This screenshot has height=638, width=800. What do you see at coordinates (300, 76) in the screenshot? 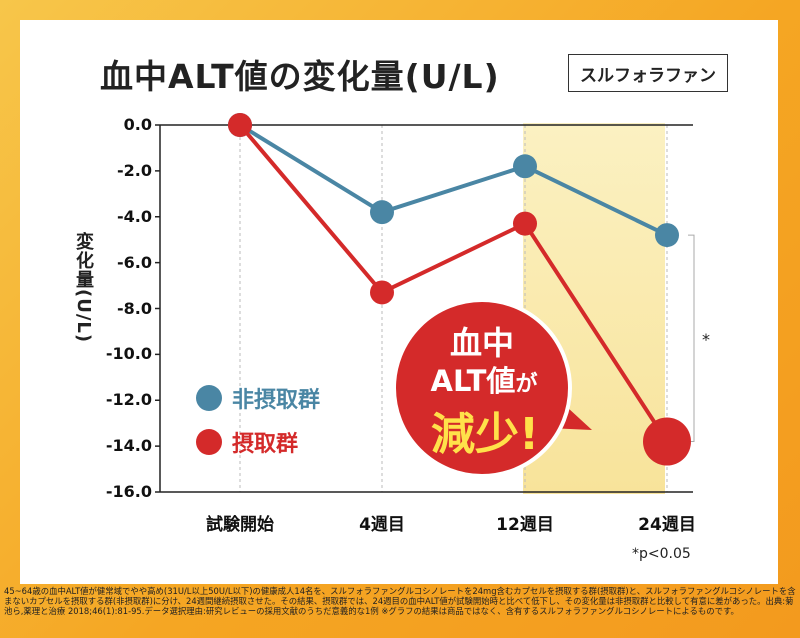
I see `chart-title: 血中ALT値の変化量(U/L)` at bounding box center [300, 76].